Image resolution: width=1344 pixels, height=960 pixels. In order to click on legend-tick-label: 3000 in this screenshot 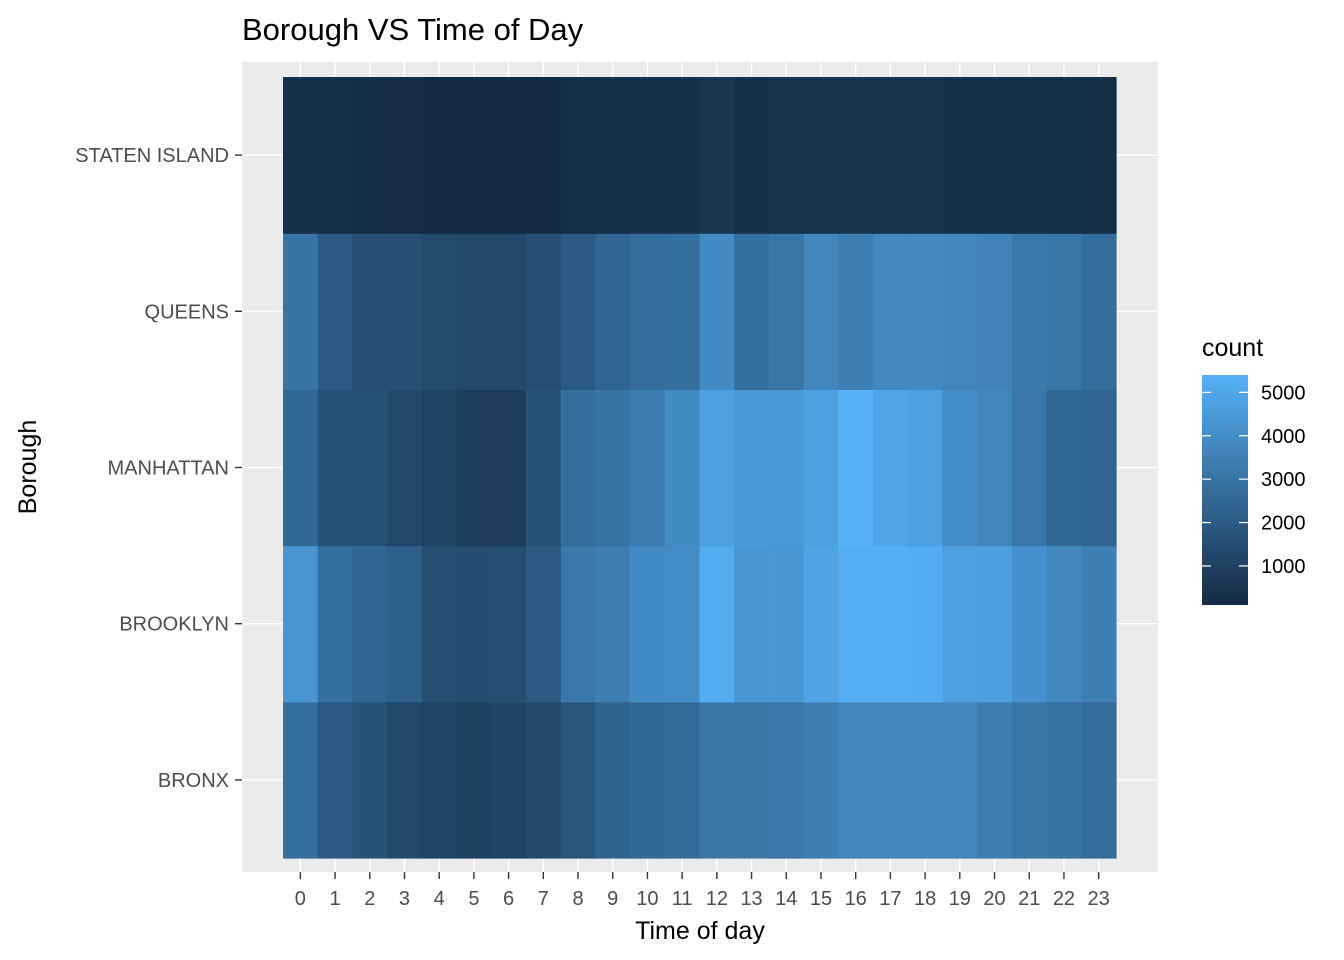, I will do `click(1283, 480)`.